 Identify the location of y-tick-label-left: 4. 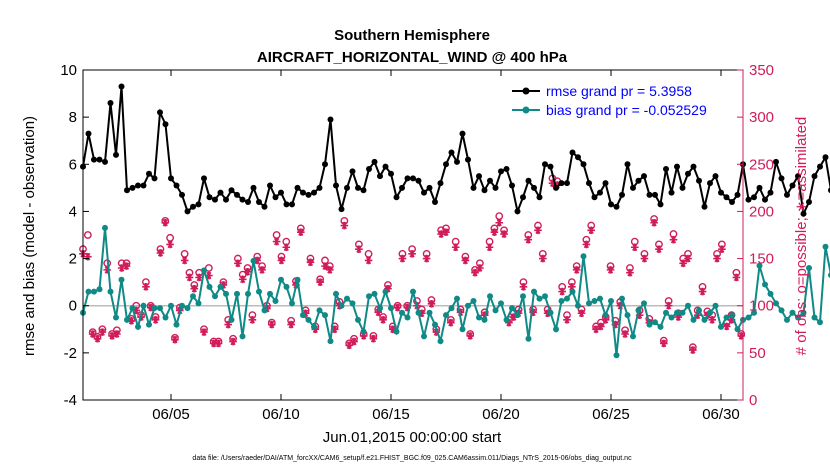
(73, 211).